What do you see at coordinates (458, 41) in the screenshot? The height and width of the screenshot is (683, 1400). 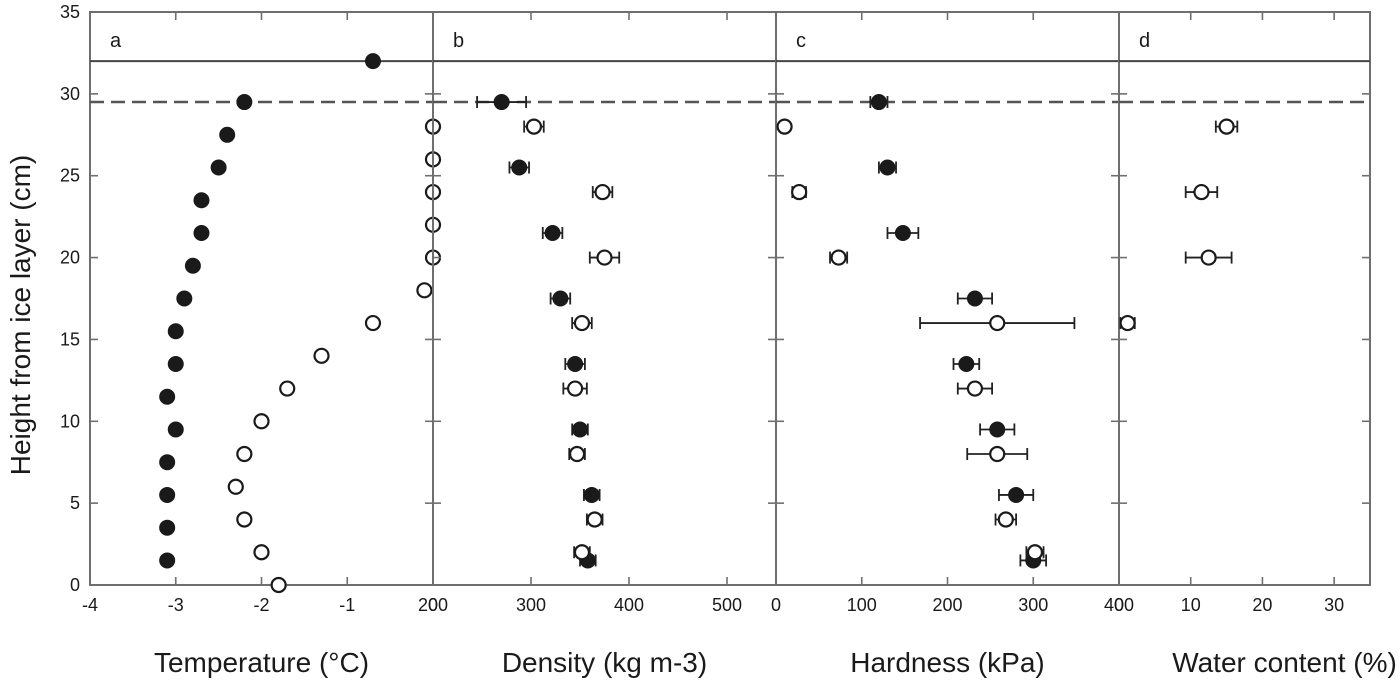 I see `panel-letter: b` at bounding box center [458, 41].